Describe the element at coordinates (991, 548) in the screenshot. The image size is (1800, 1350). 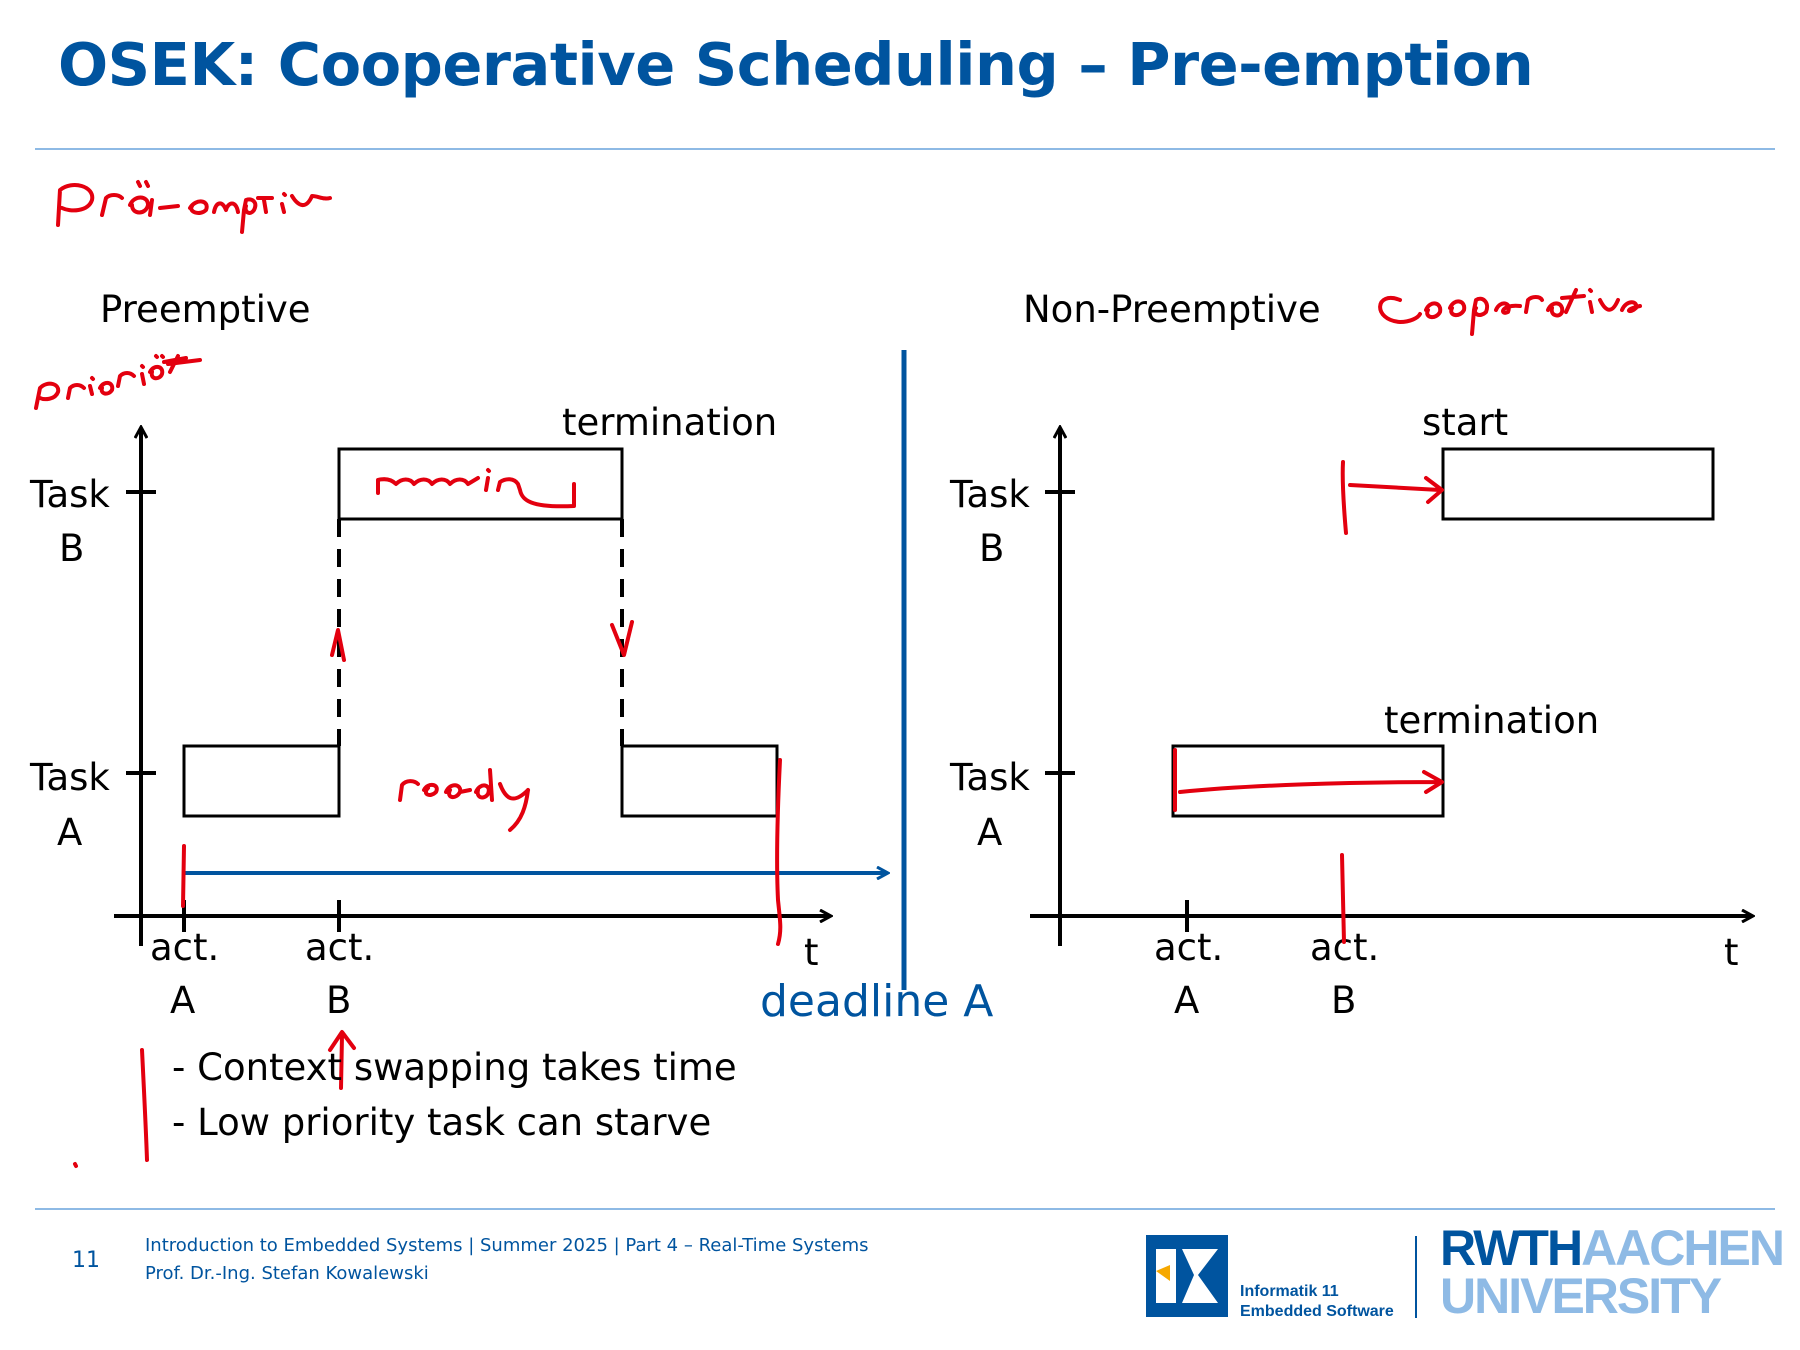
I see `task-b-label-right-line2: B` at that location.